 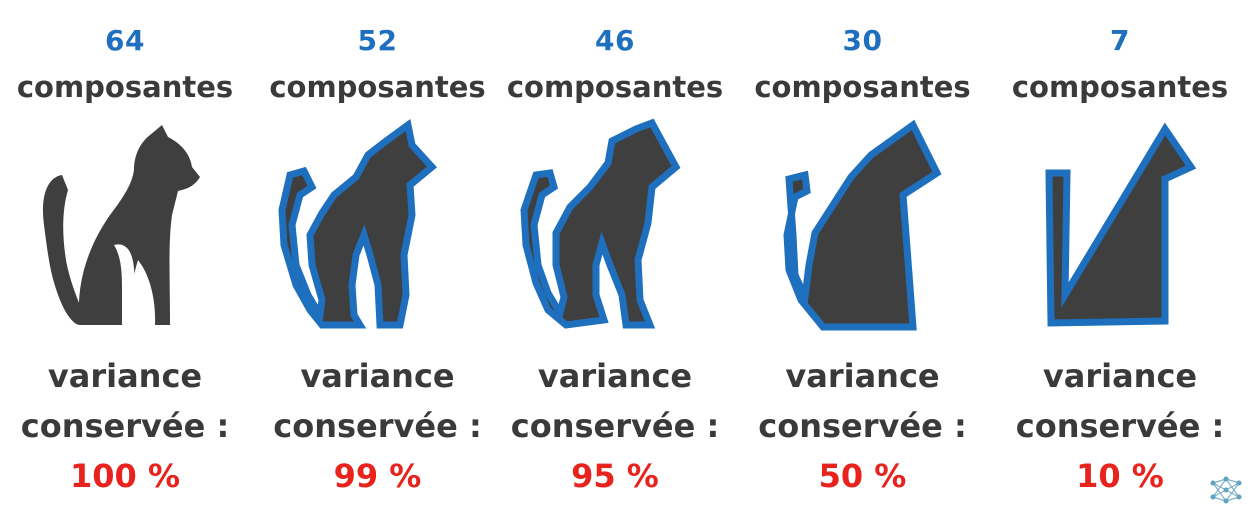 What do you see at coordinates (377, 40) in the screenshot?
I see `components-count: 52` at bounding box center [377, 40].